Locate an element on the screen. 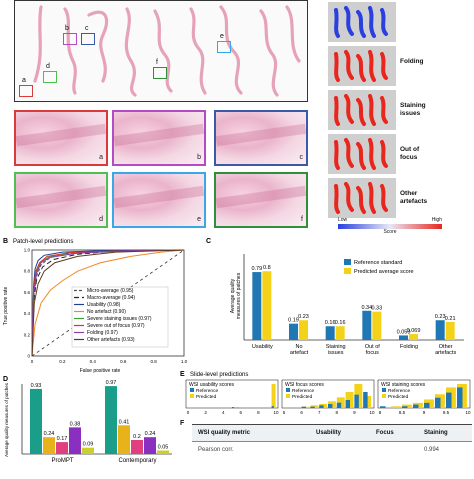 The height and width of the screenshot is (479, 474). table-header-usability: Usability is located at coordinates (328, 433).